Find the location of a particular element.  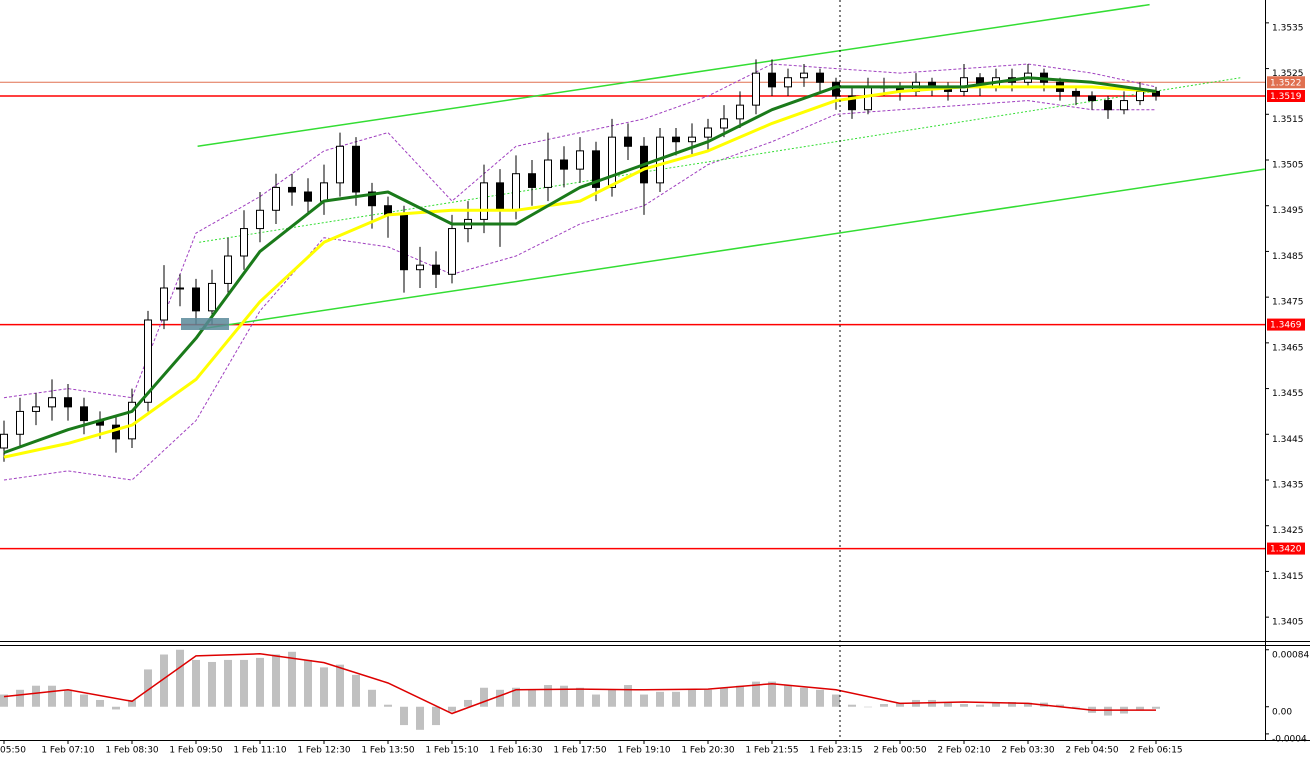

y-tick-label: 1.3485 is located at coordinates (1288, 257).